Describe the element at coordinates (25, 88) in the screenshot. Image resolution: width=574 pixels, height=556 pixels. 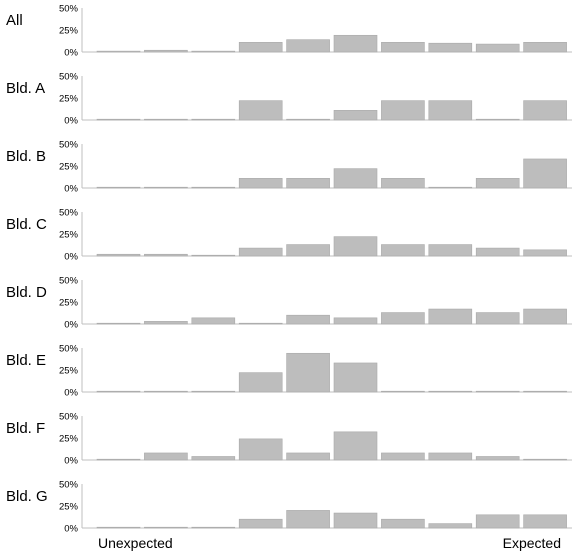
I see `panel-label: Bld. A` at that location.